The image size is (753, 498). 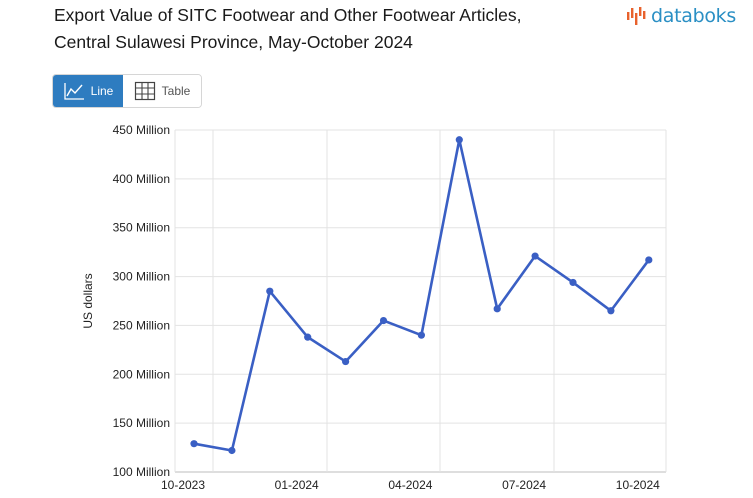 What do you see at coordinates (88, 91) in the screenshot?
I see `line-view-button: Line` at bounding box center [88, 91].